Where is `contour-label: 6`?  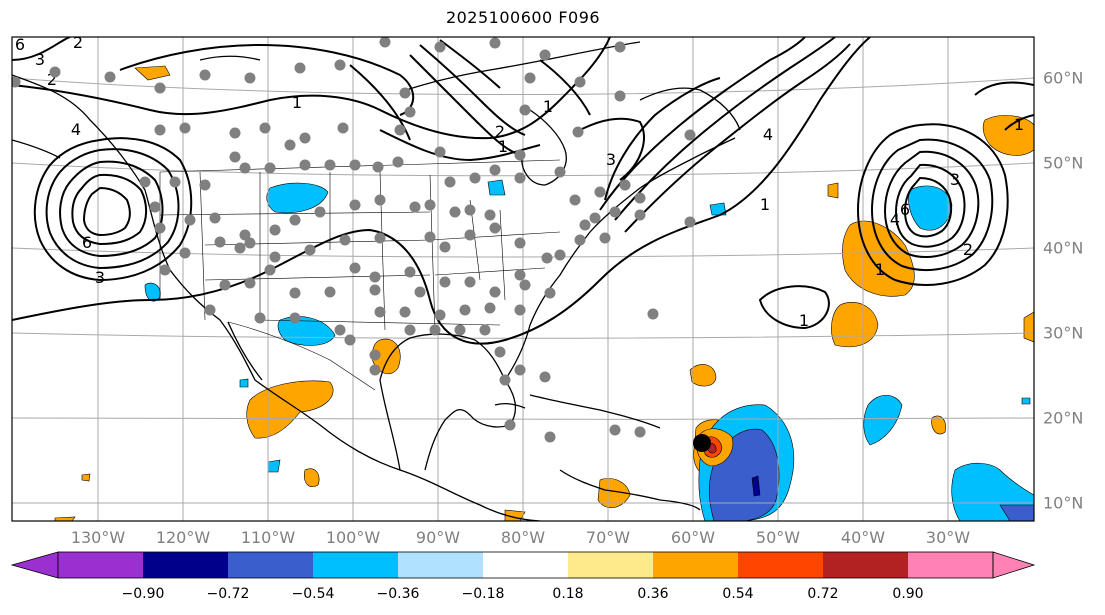 contour-label: 6 is located at coordinates (905, 209).